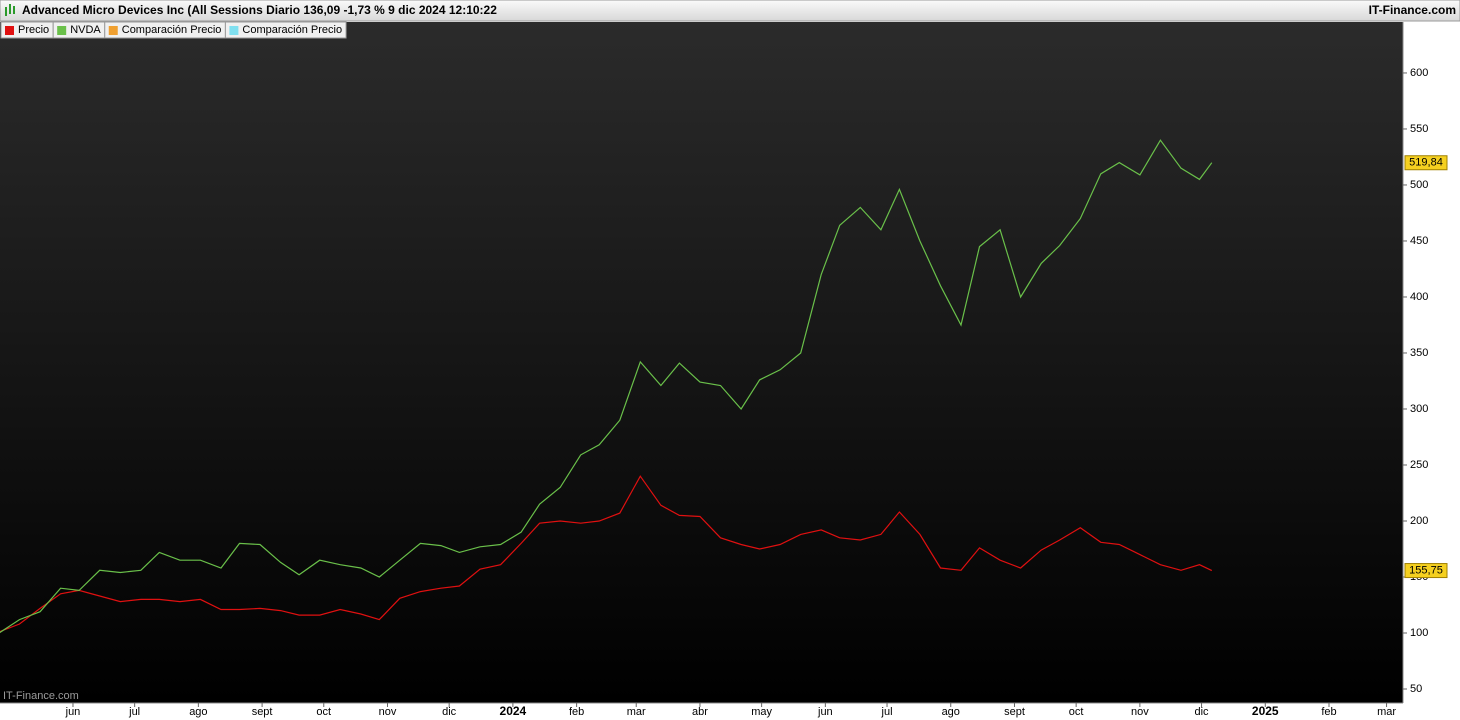 This screenshot has width=1460, height=720. I want to click on last-value-label: 519,84, so click(1426, 163).